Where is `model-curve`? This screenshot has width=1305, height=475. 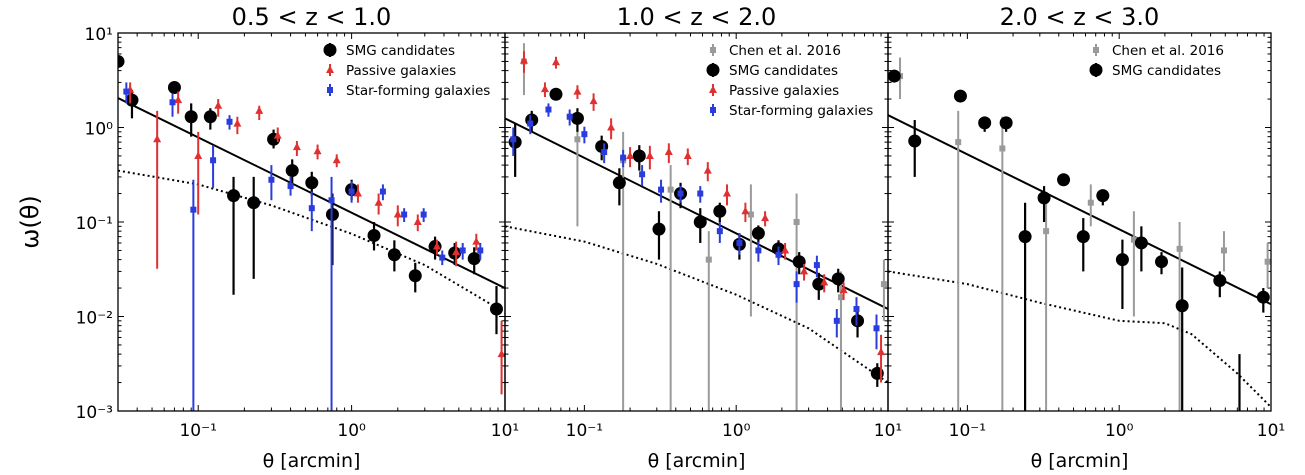 model-curve is located at coordinates (1079, 339).